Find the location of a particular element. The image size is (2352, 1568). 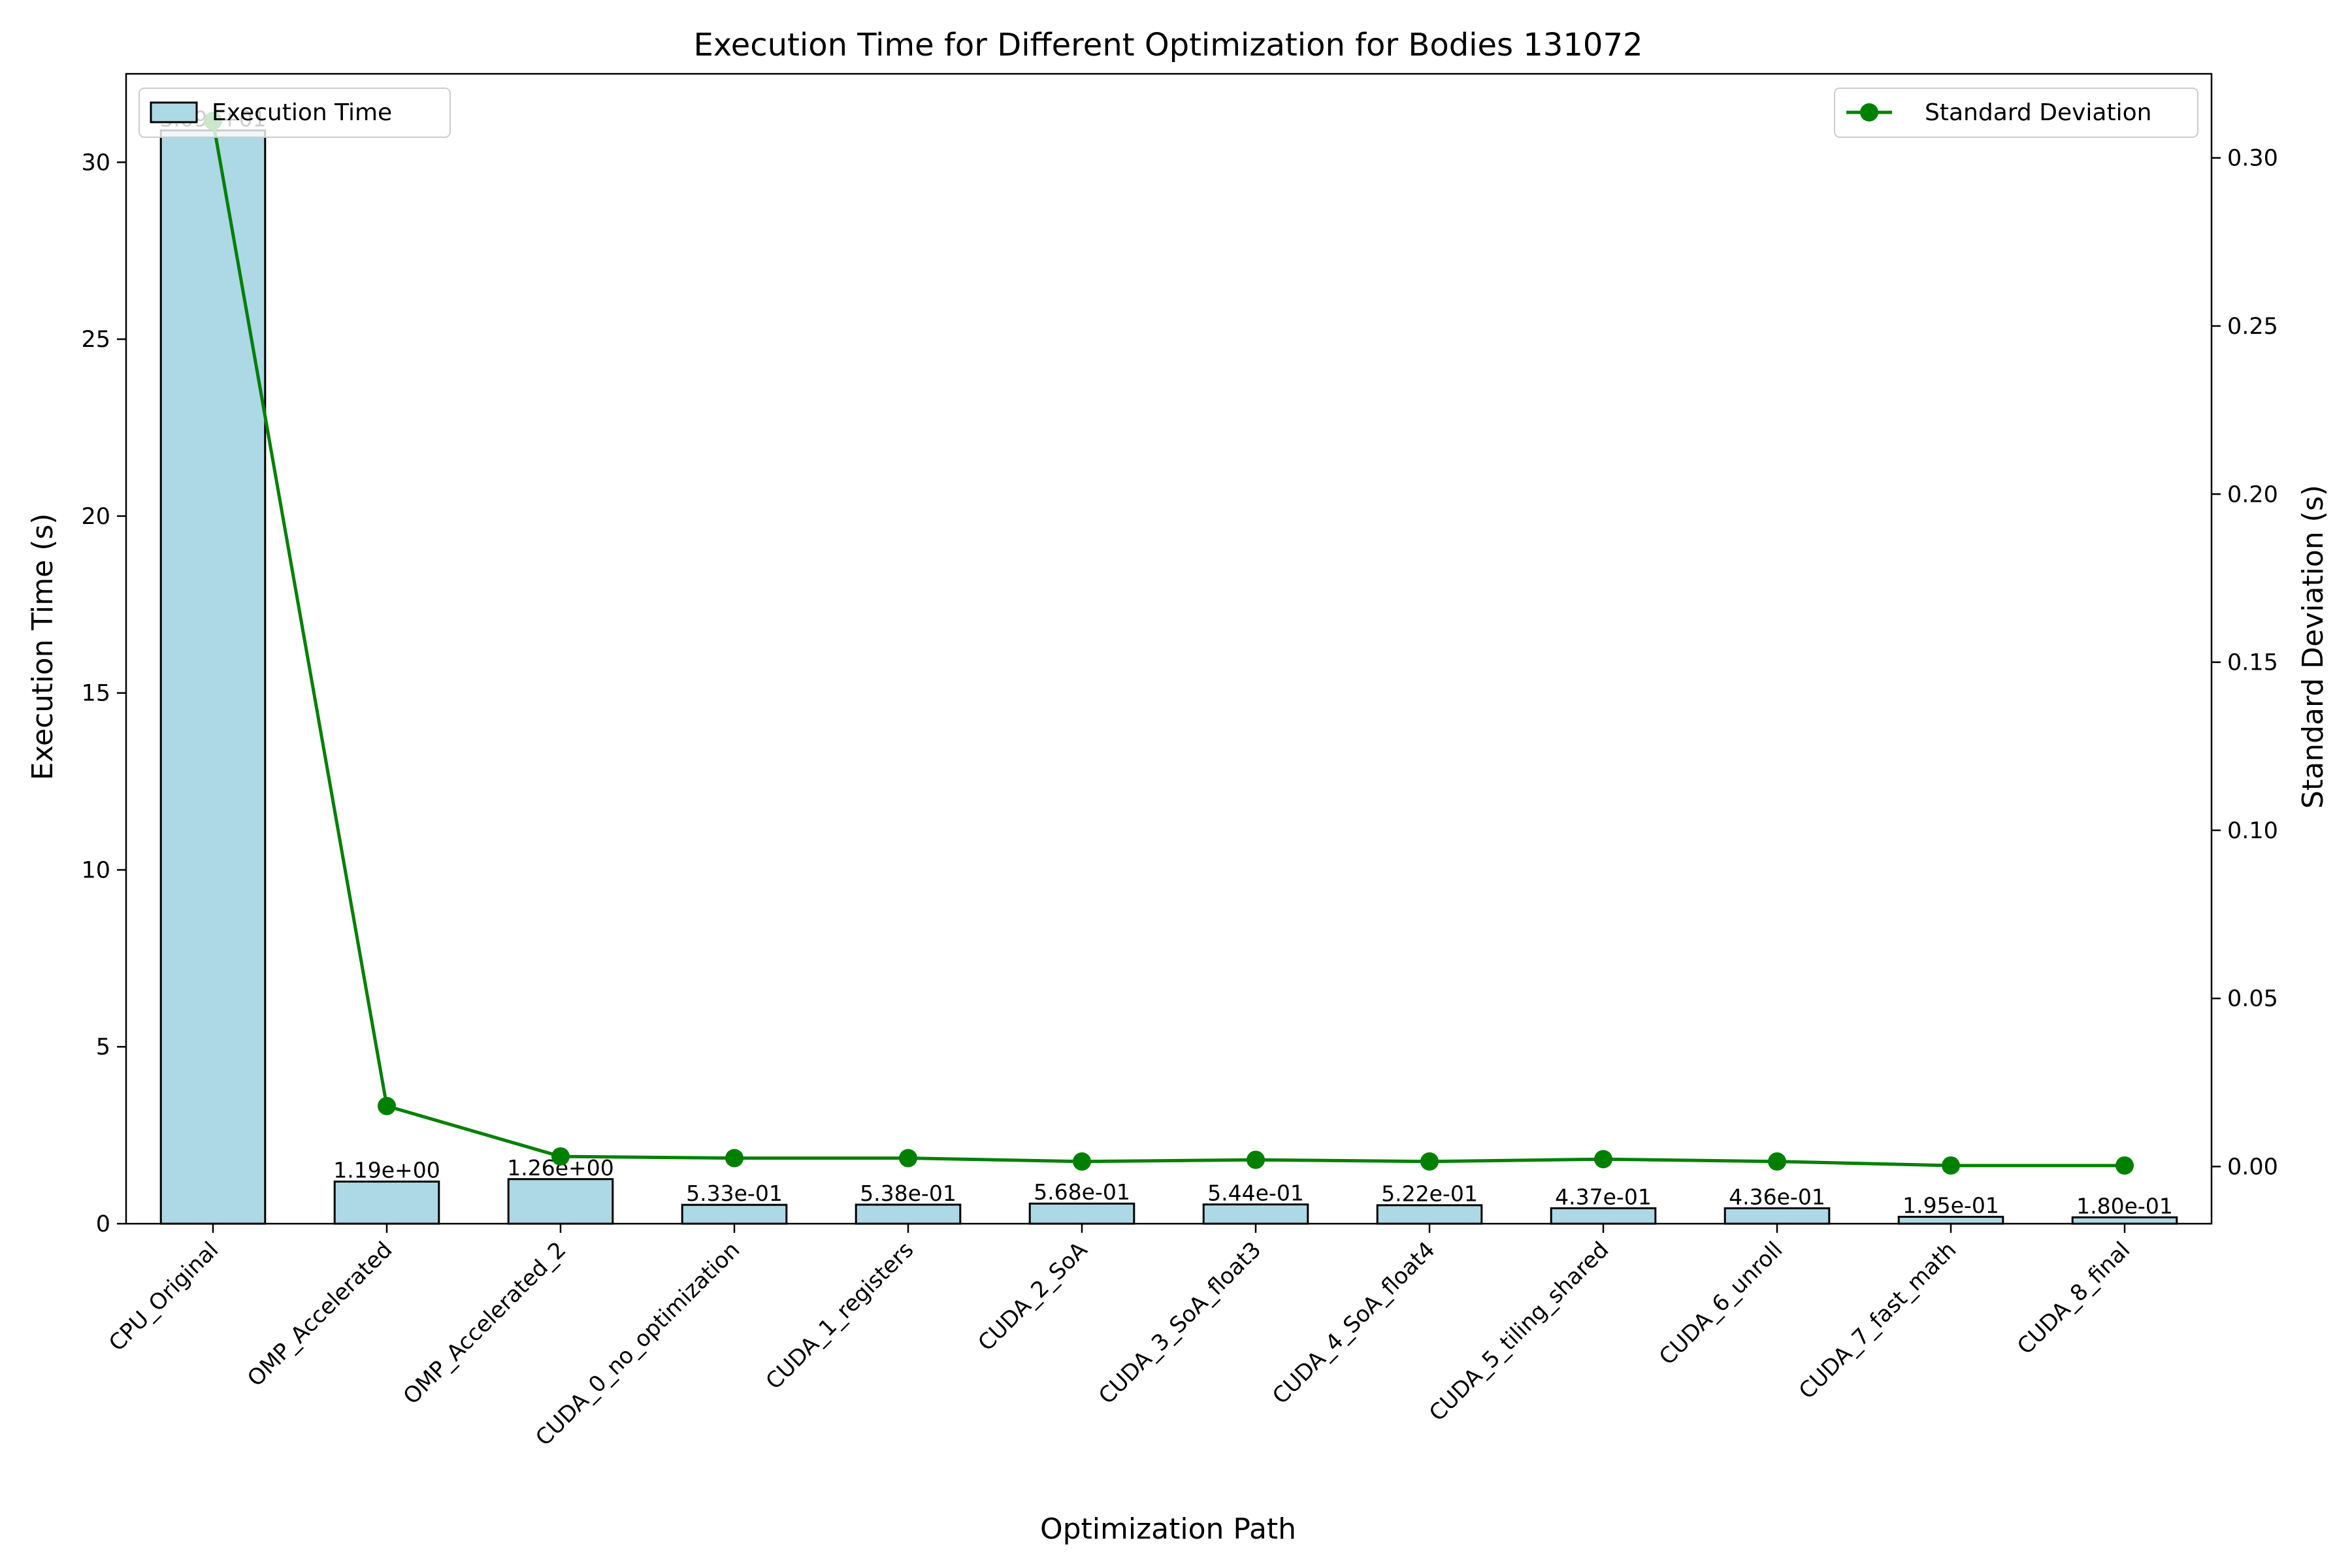

y-tick-label: 30 is located at coordinates (95, 163).